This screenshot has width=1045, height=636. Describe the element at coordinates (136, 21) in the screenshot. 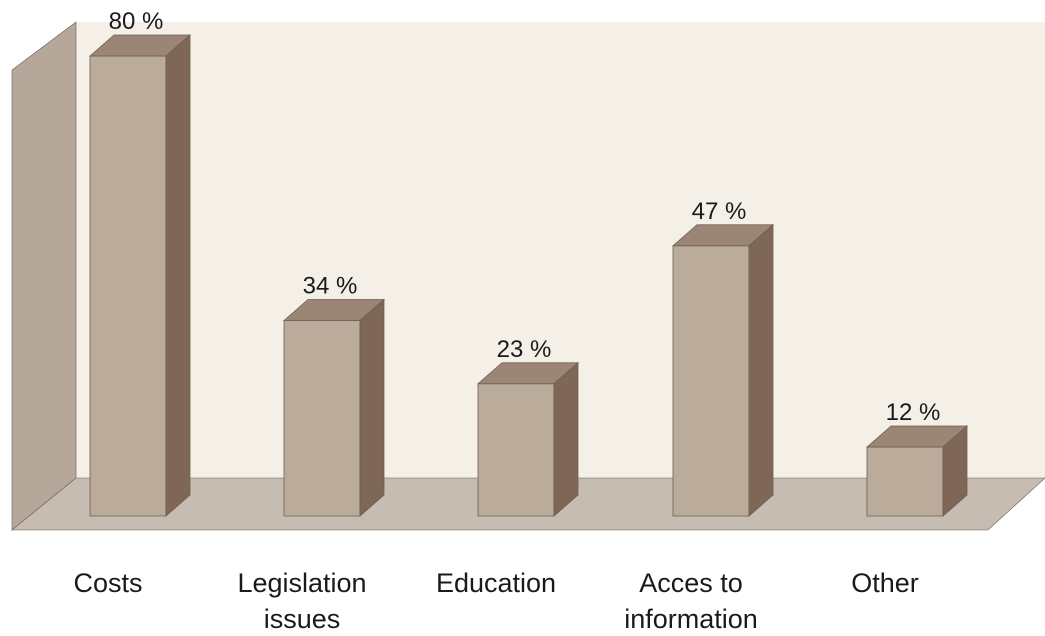

I see `value-label: 80 %` at that location.